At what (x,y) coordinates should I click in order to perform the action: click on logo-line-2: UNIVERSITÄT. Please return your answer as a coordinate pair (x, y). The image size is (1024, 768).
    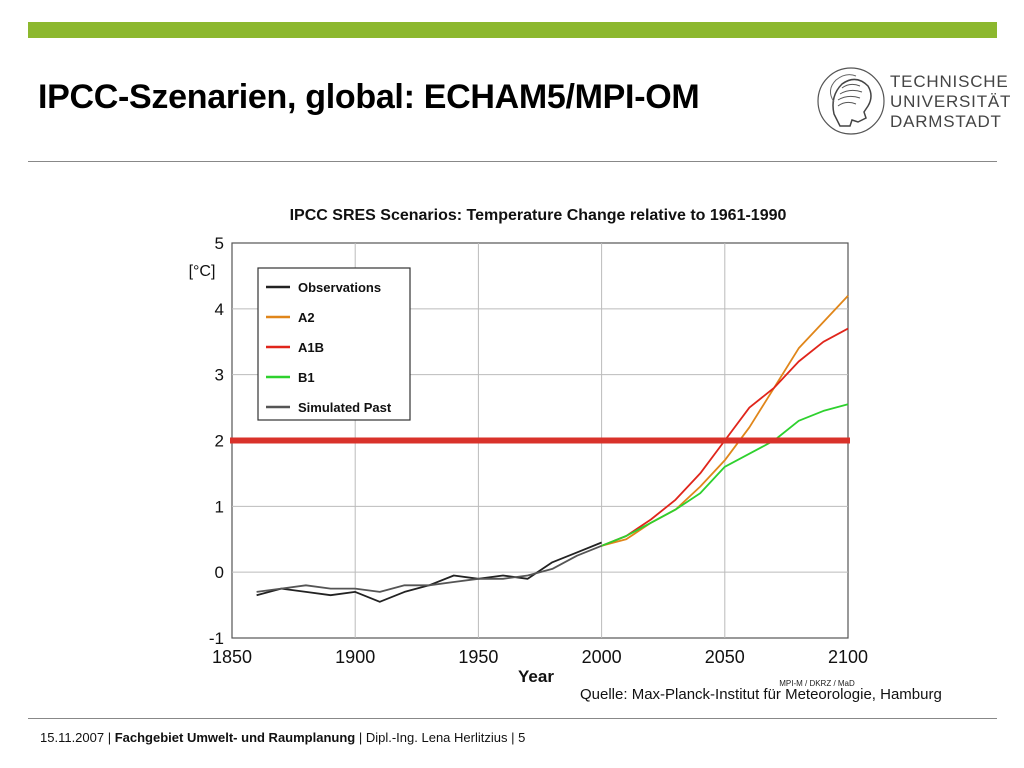
    Looking at the image, I should click on (951, 101).